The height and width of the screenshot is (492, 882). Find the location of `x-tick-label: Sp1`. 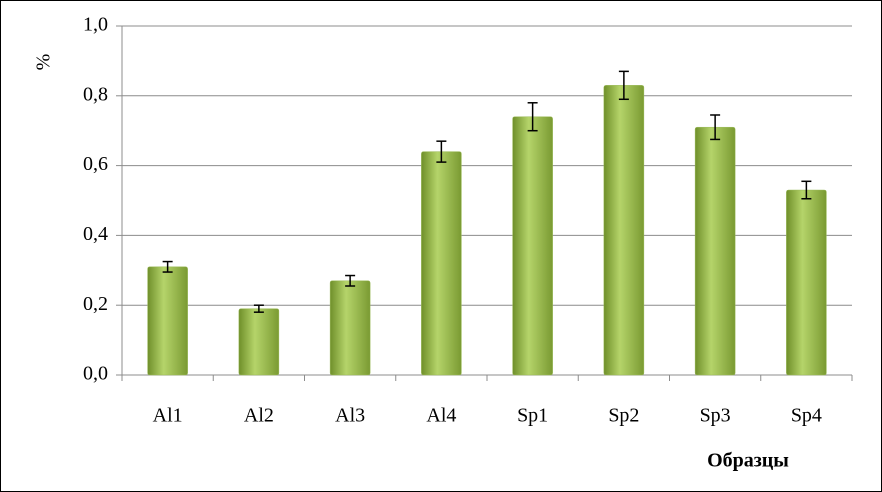

x-tick-label: Sp1 is located at coordinates (532, 416).